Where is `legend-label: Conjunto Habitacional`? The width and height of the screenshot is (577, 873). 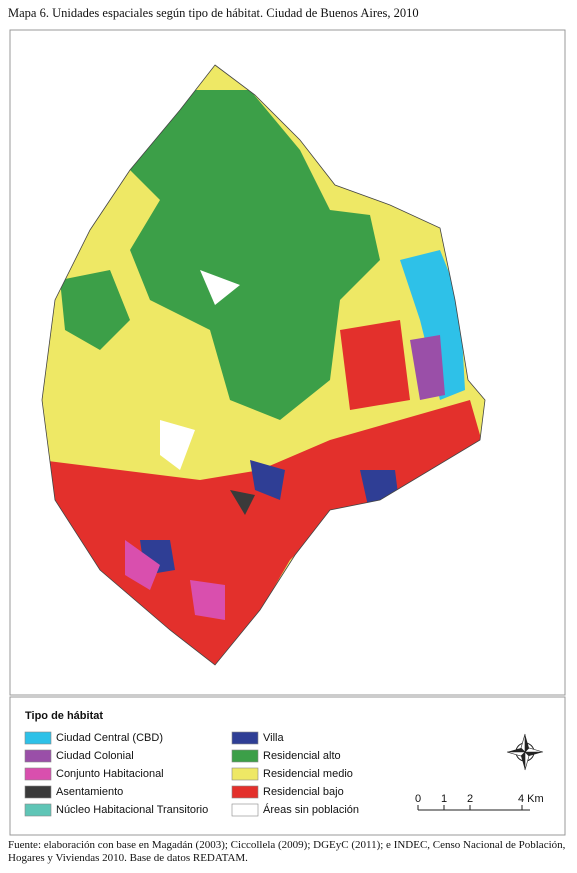
legend-label: Conjunto Habitacional is located at coordinates (110, 774).